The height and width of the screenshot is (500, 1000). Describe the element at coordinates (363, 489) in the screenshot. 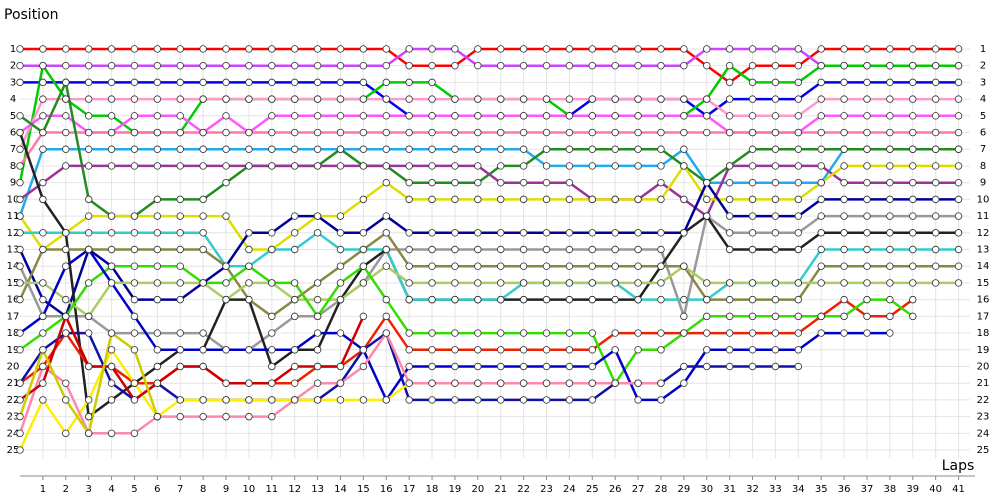

I see `x-tick-label: 15` at that location.